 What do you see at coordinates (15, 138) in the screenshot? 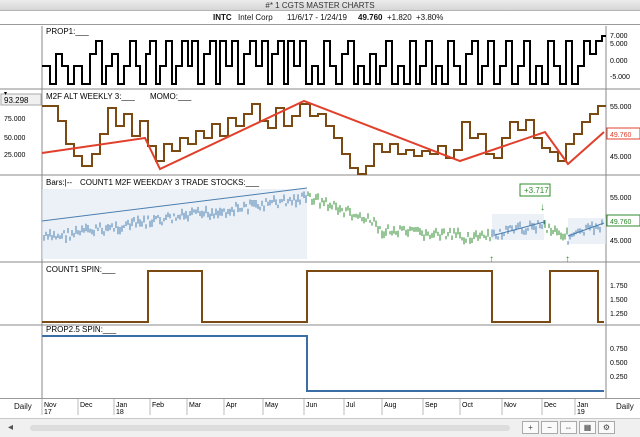
I see `m2f-left-axis-2: 50.000` at bounding box center [15, 138].